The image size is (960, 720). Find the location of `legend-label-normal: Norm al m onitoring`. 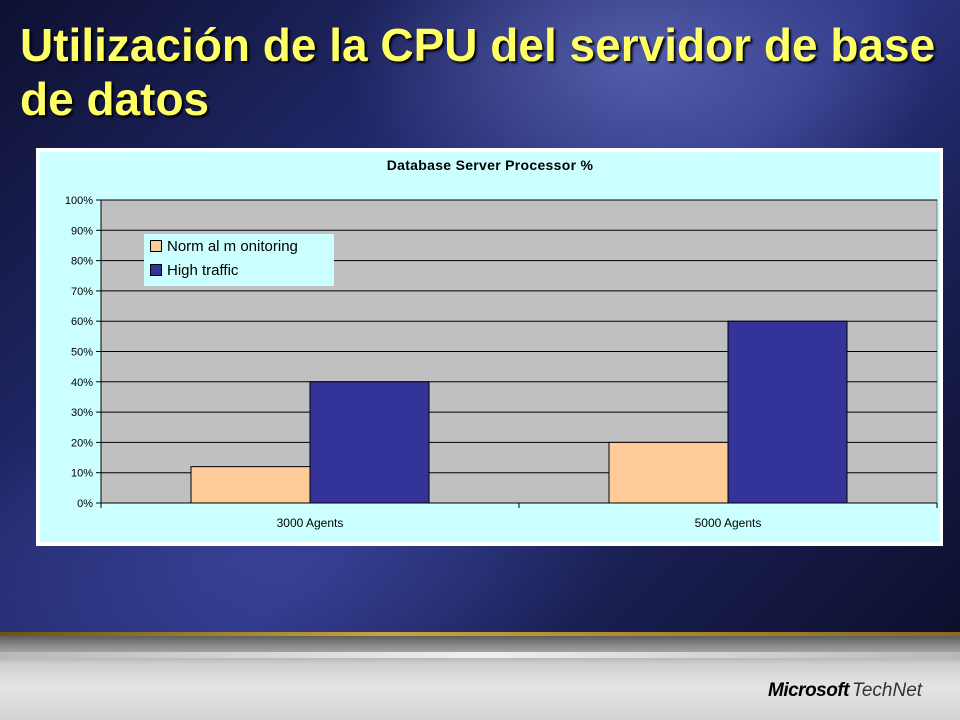

legend-label-normal: Norm al m onitoring is located at coordinates (232, 246).